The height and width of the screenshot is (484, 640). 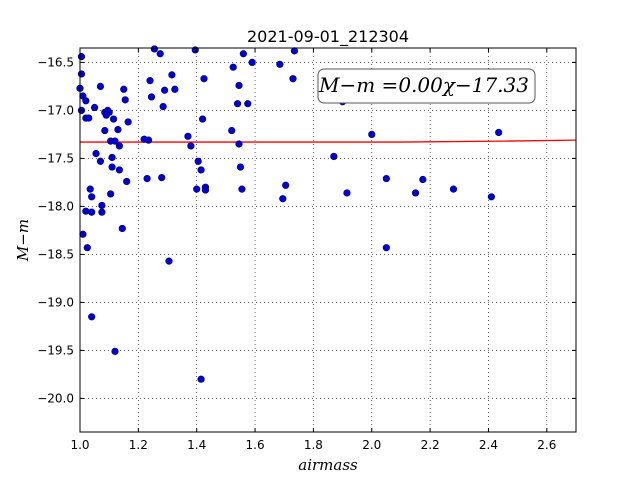 What do you see at coordinates (55, 398) in the screenshot?
I see `y-tick-label: −20.0` at bounding box center [55, 398].